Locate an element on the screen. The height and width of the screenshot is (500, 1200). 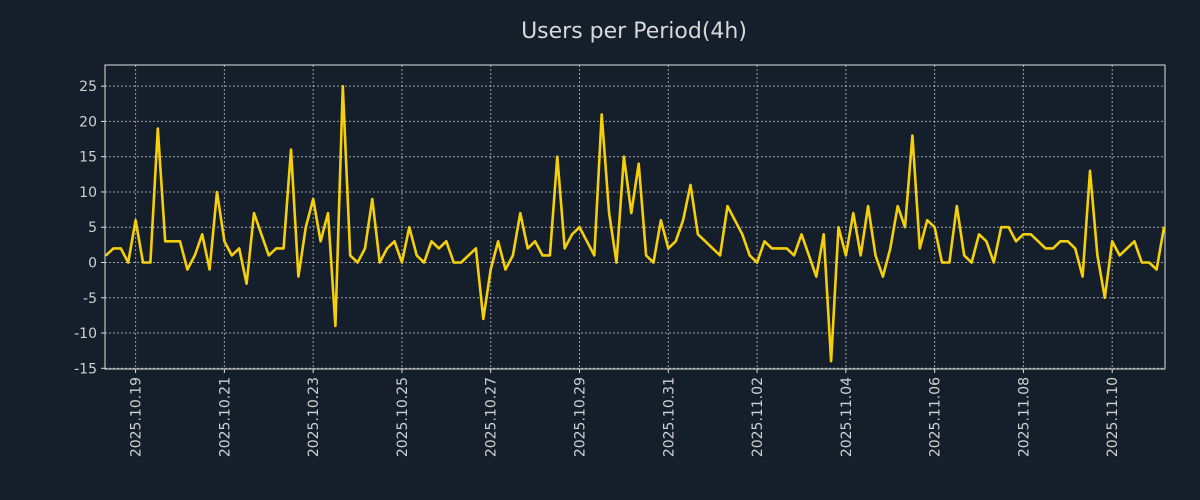
y-tick-label: 20 is located at coordinates (88, 122).